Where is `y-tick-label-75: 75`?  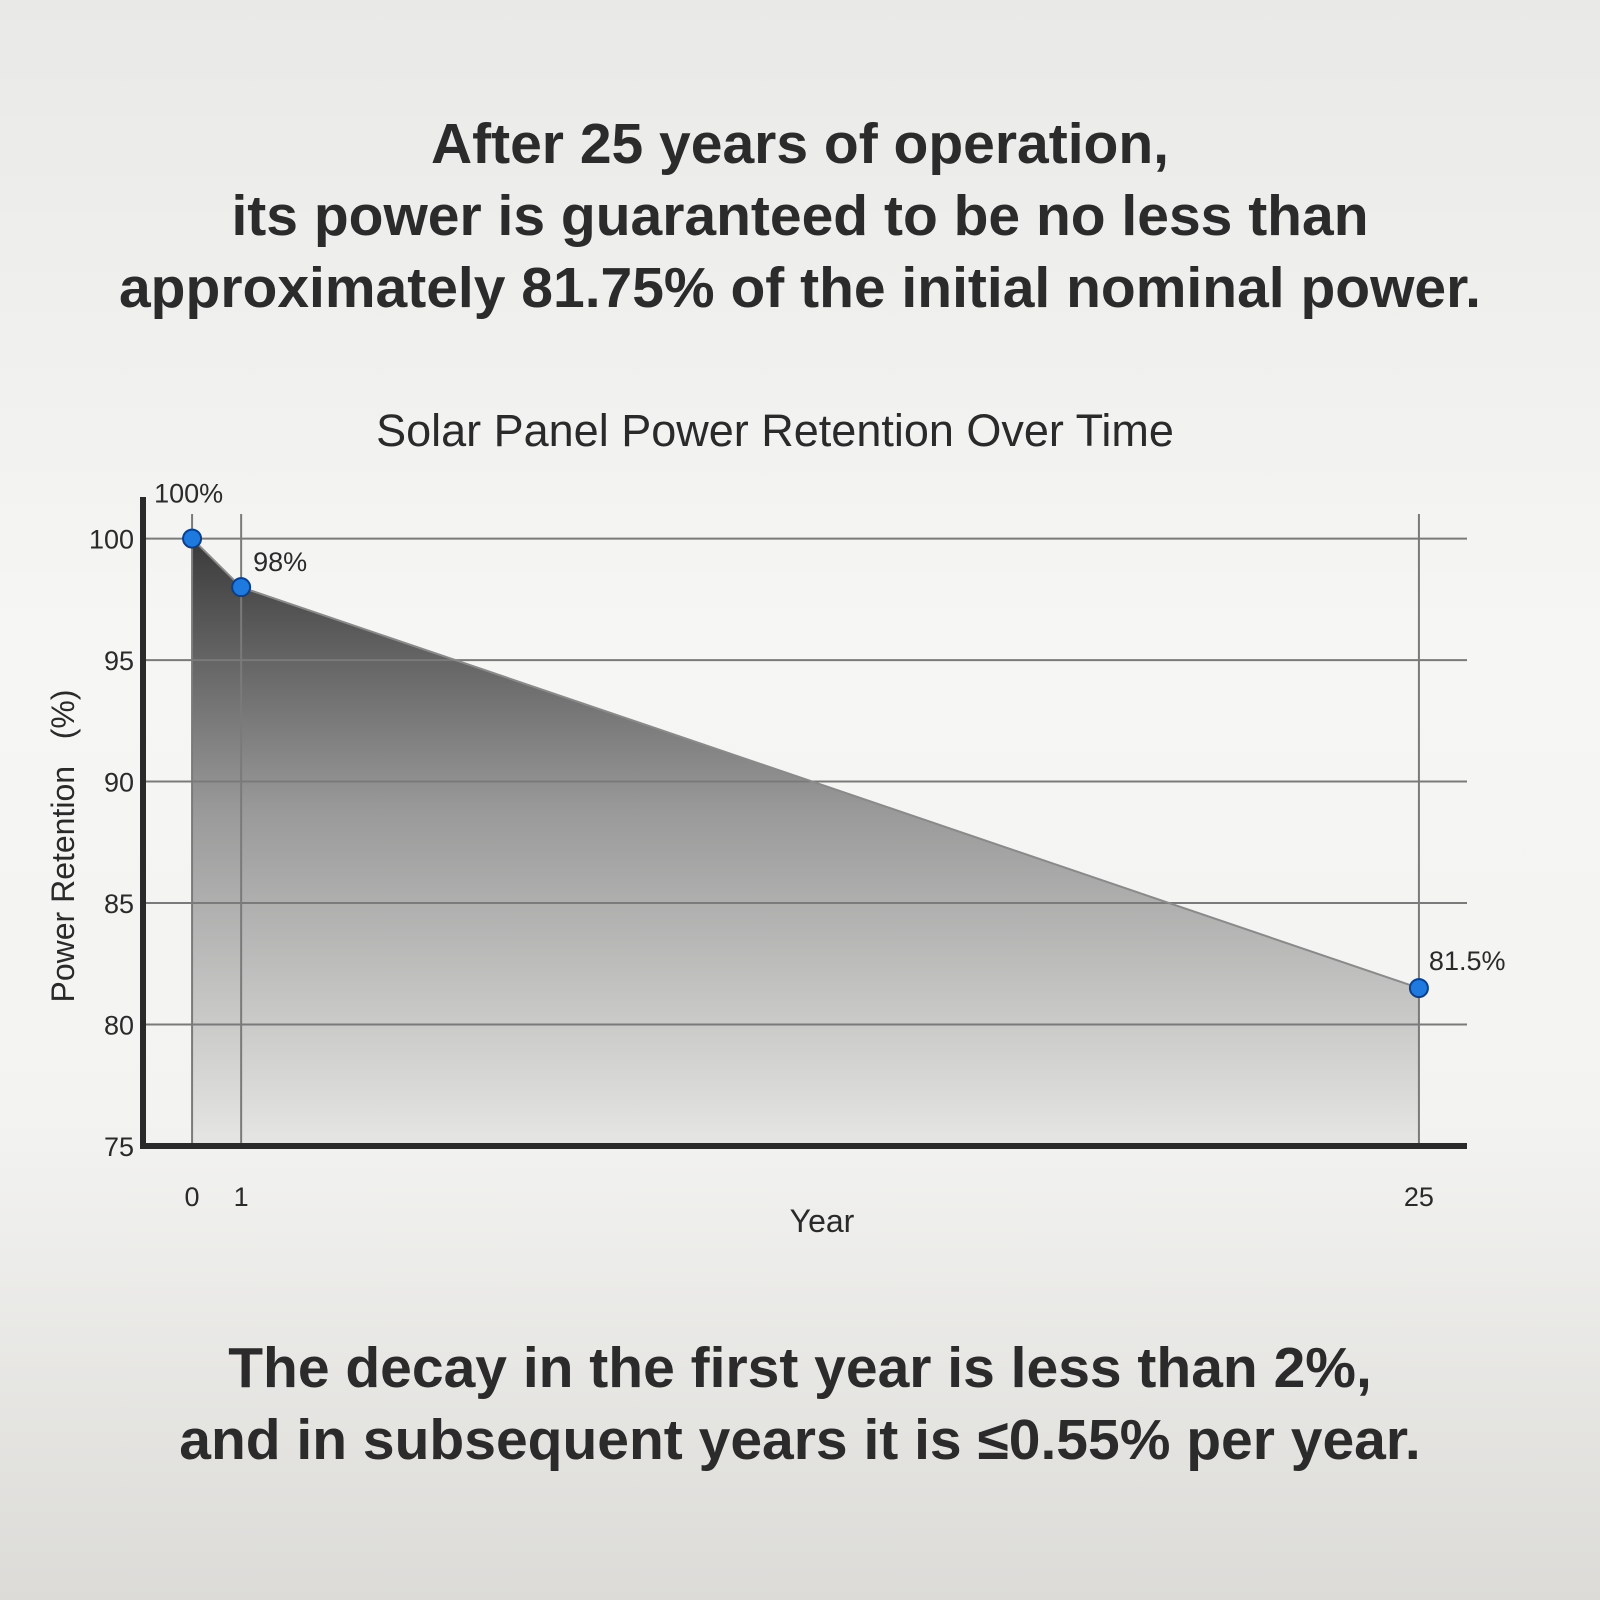
y-tick-label-75: 75 is located at coordinates (119, 1147).